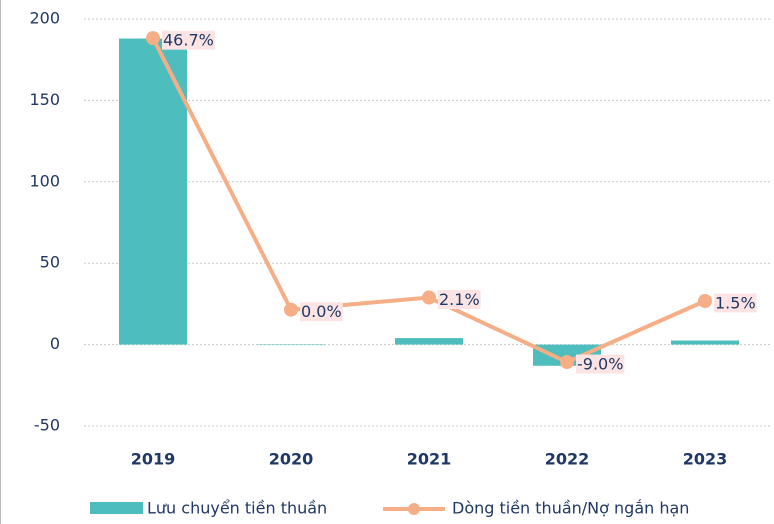 The width and height of the screenshot is (774, 524). I want to click on data-label: 46.7%, so click(188, 40).